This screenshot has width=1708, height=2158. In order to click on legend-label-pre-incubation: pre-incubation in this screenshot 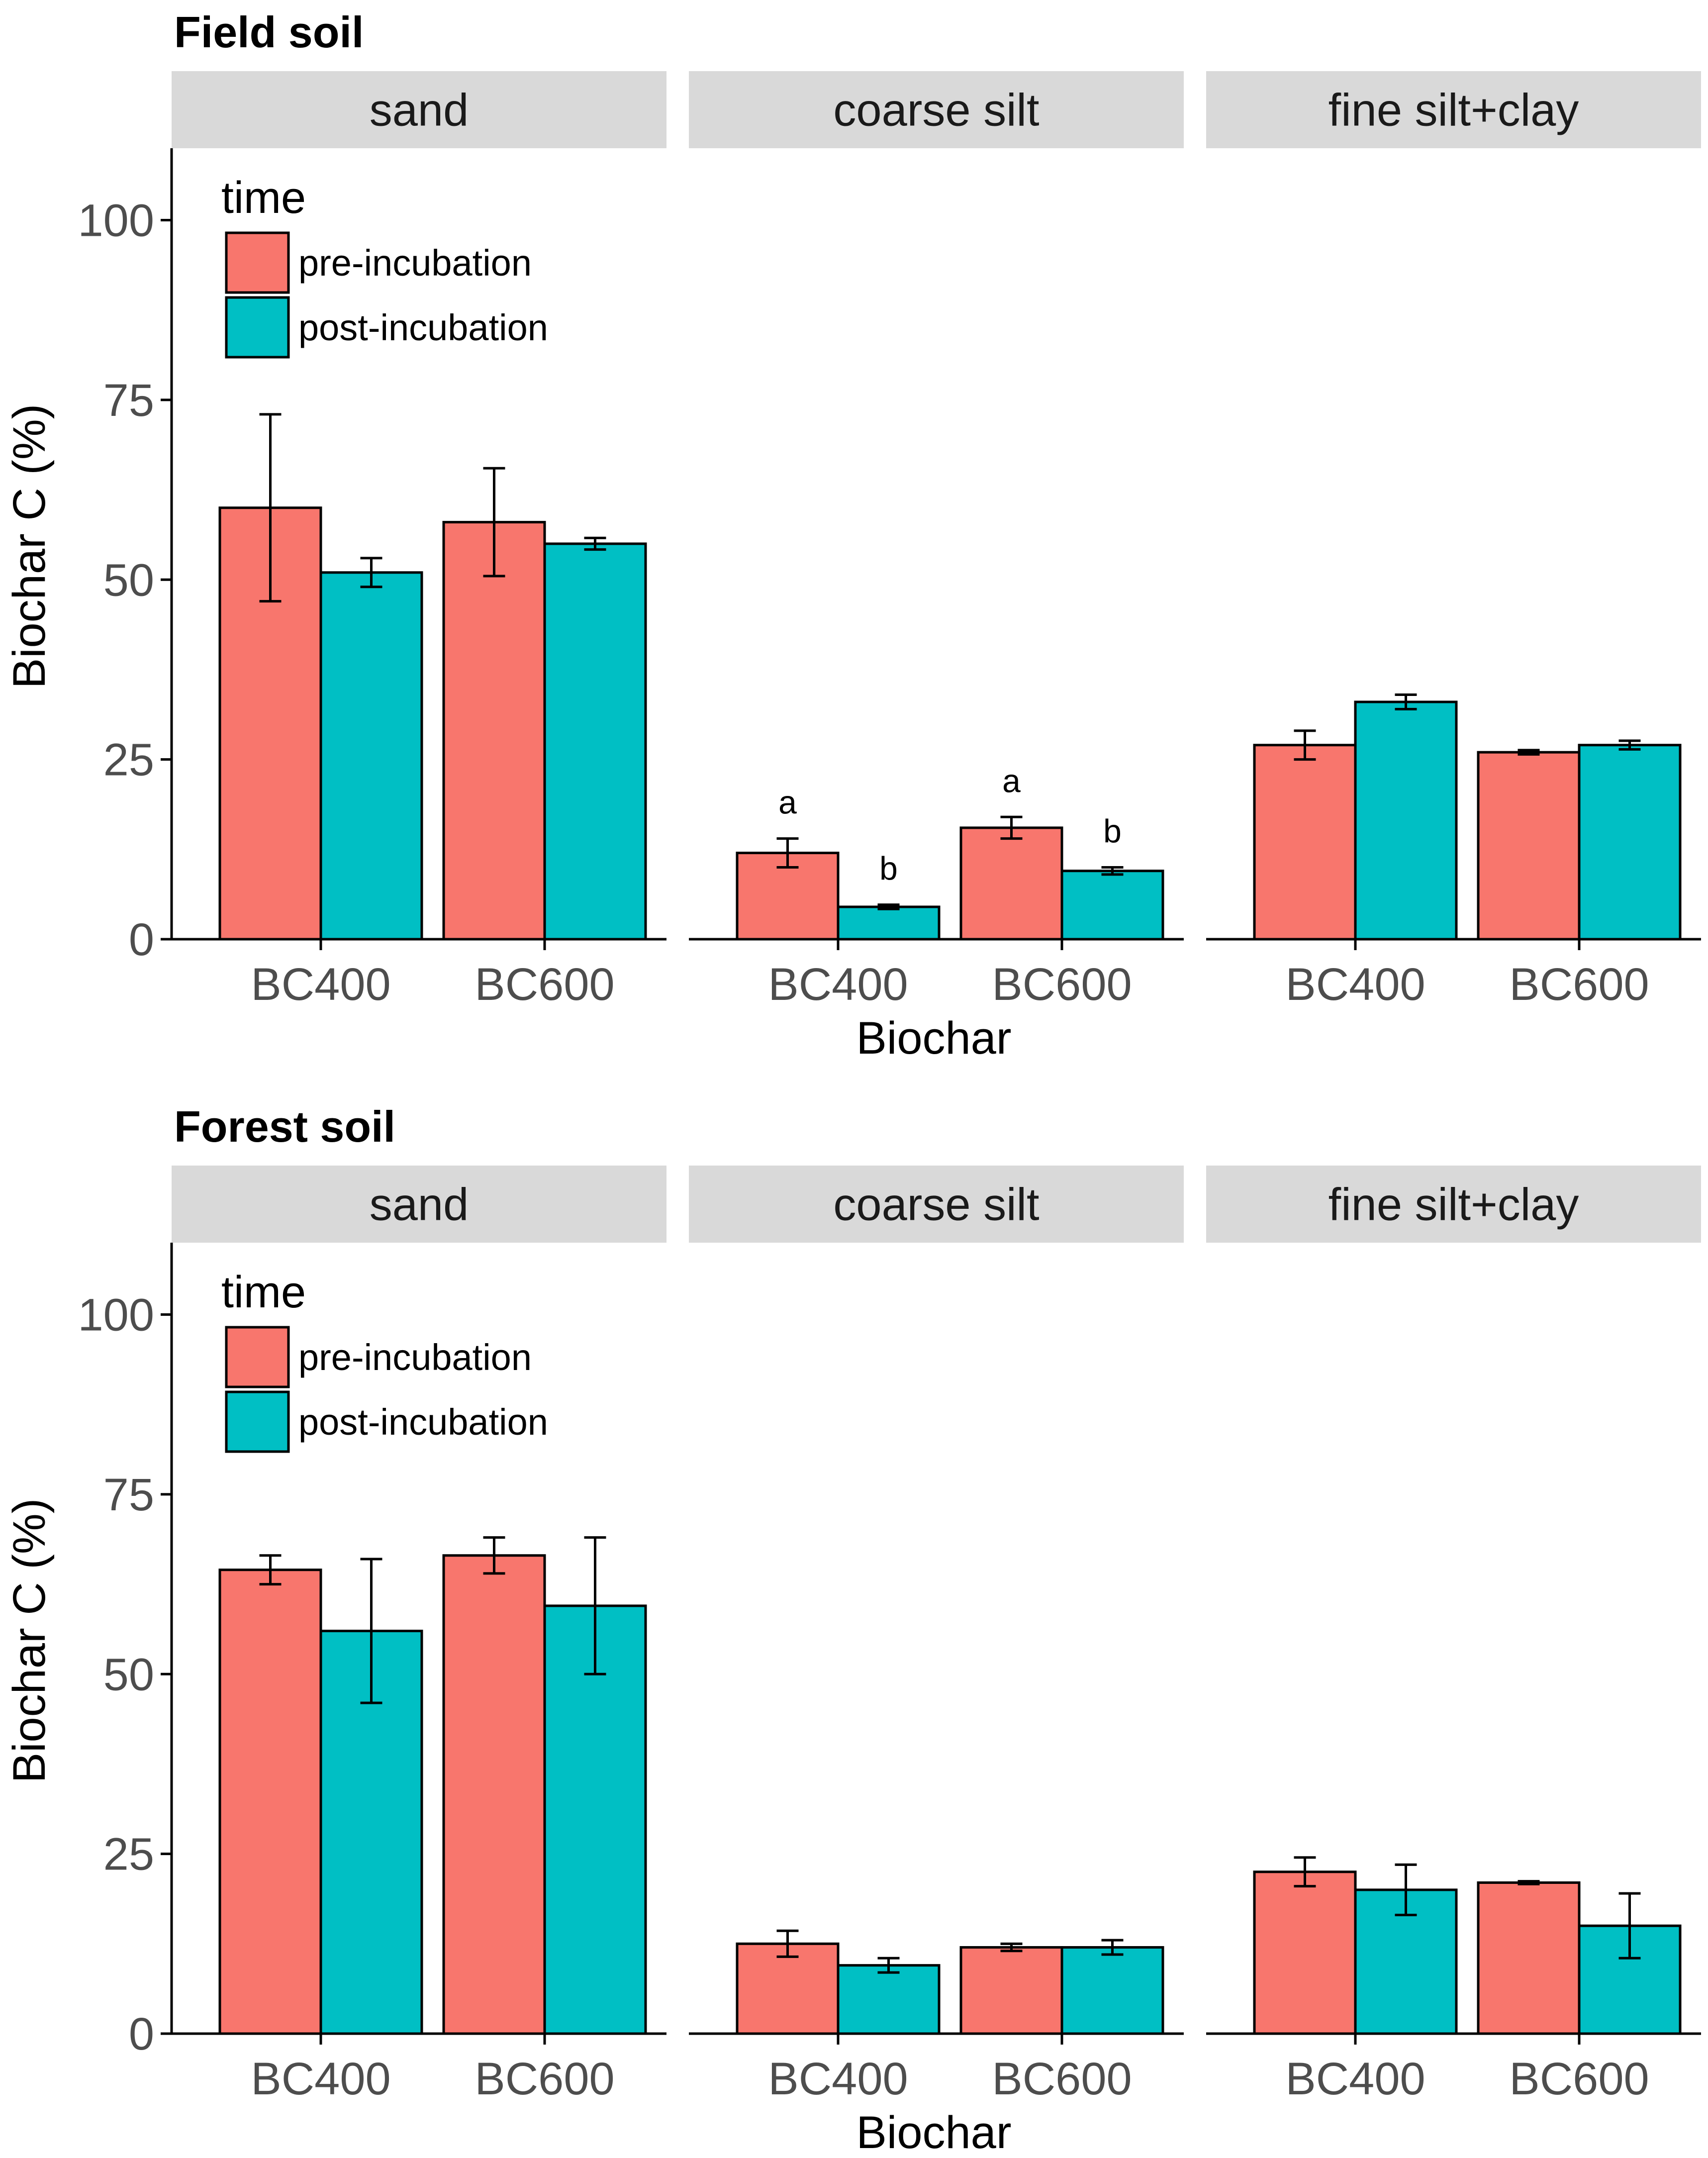, I will do `click(415, 263)`.